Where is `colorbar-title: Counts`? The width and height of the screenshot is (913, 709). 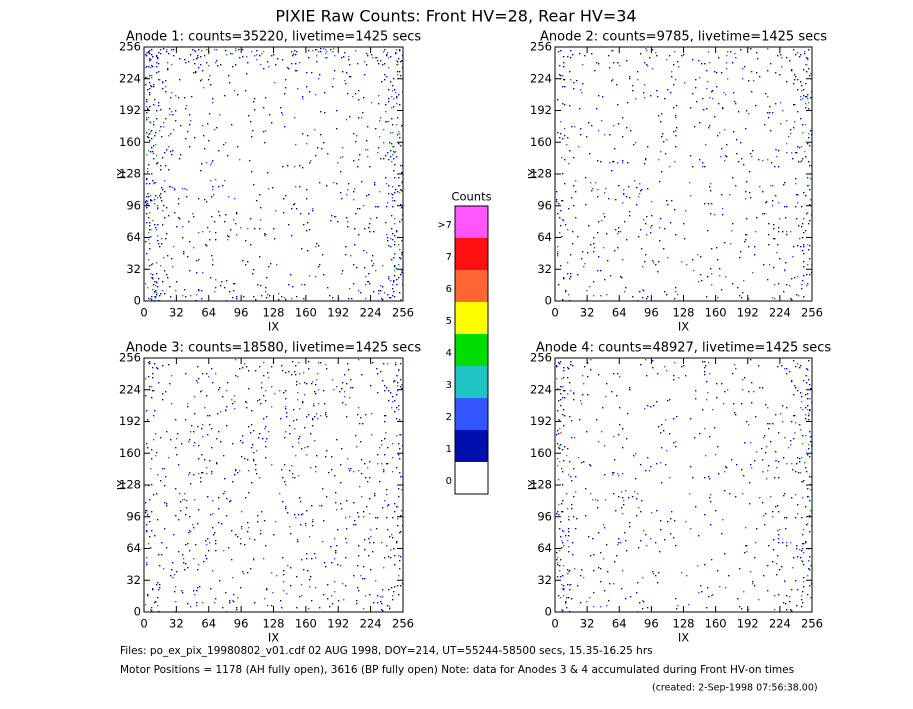 colorbar-title: Counts is located at coordinates (471, 197).